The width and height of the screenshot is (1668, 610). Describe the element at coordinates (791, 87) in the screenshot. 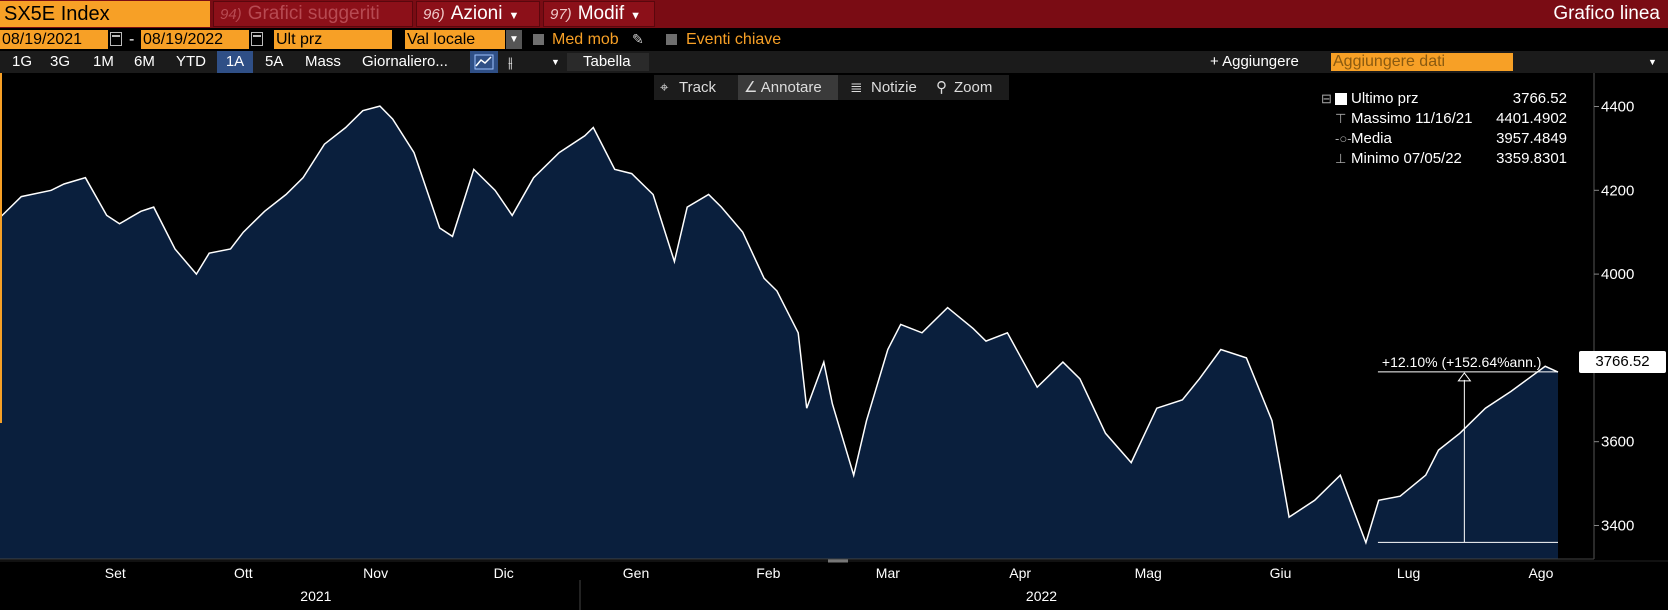

I see `annotate-label: Annotare` at that location.